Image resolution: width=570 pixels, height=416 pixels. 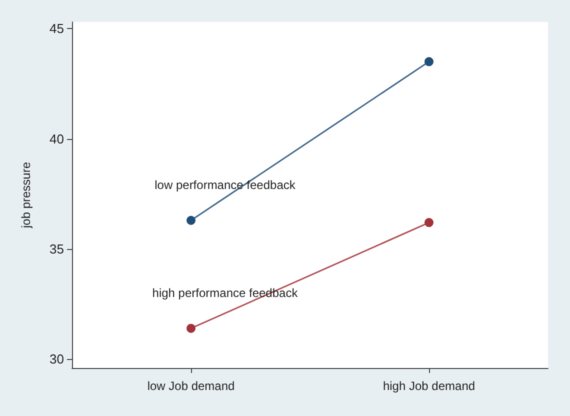 I want to click on y-tick-label: 35, so click(x=57, y=248).